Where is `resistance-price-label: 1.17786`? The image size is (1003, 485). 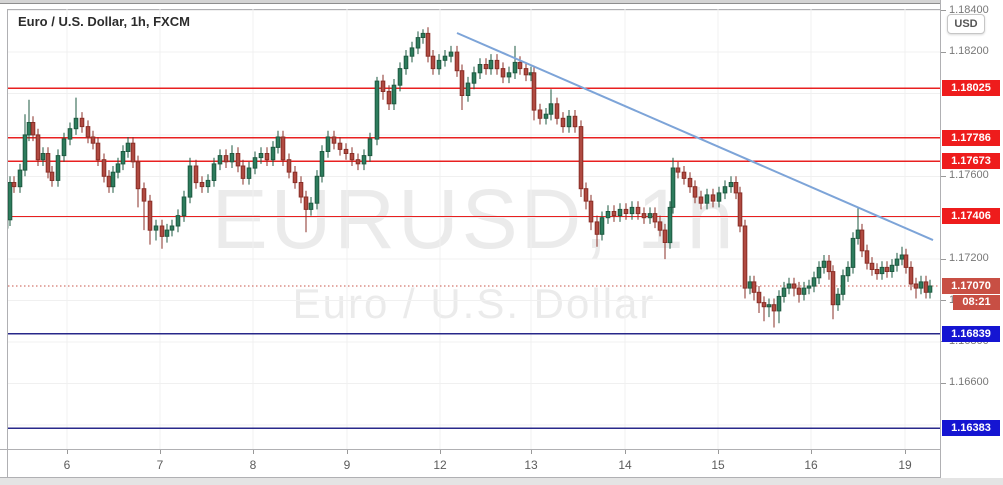 resistance-price-label: 1.17786 is located at coordinates (971, 138).